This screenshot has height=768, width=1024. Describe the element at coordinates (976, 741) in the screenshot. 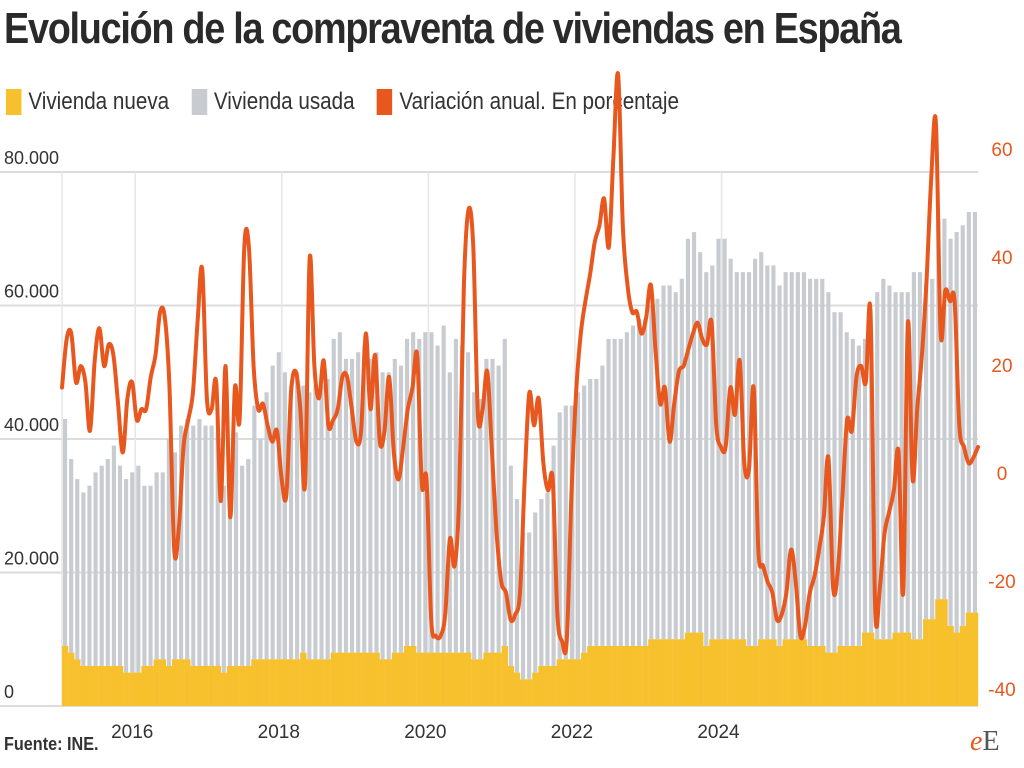

I see `logo-letter: e` at that location.